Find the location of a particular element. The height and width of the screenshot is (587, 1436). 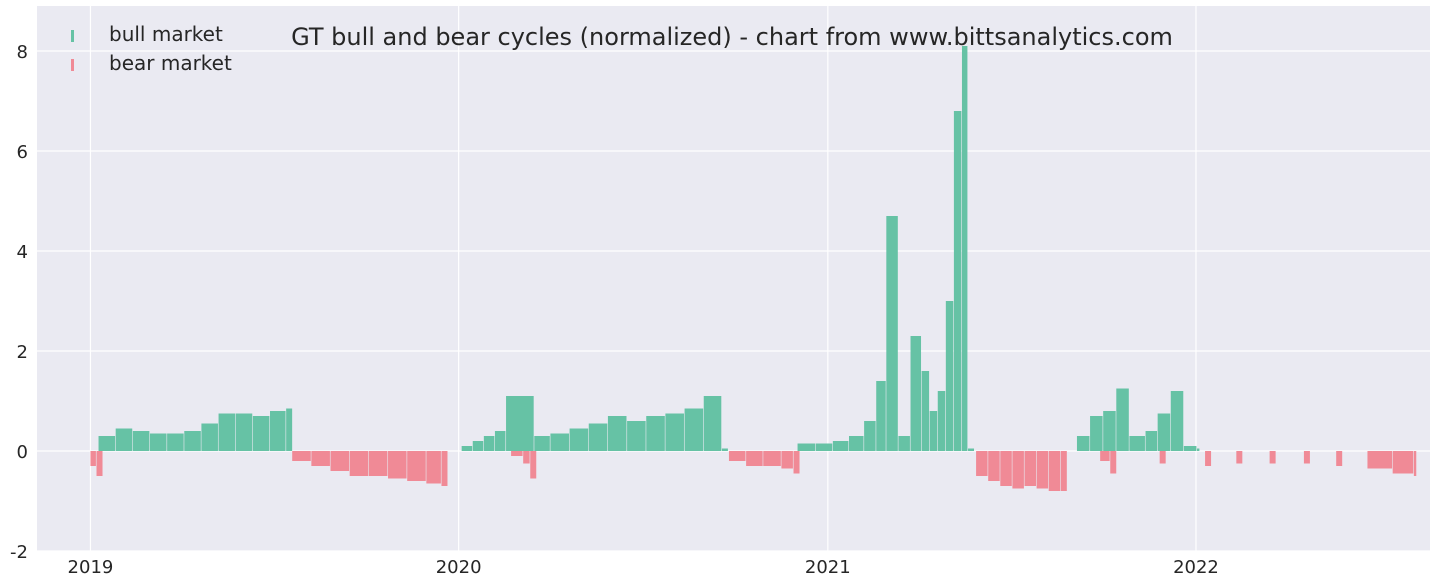

x-tick-labels: 2019 2020 2021 2022 is located at coordinates (643, 567).